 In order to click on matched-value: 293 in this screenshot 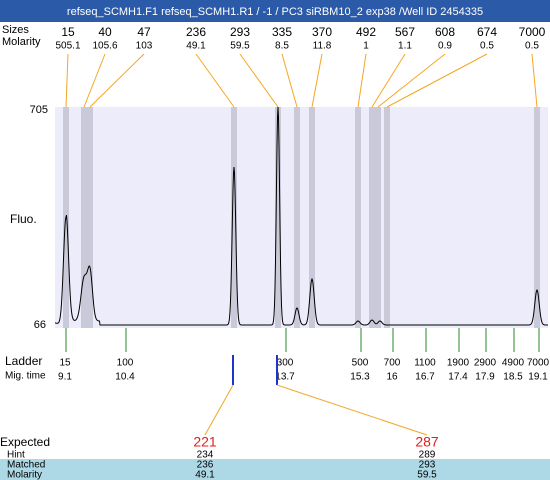, I will do `click(427, 465)`.